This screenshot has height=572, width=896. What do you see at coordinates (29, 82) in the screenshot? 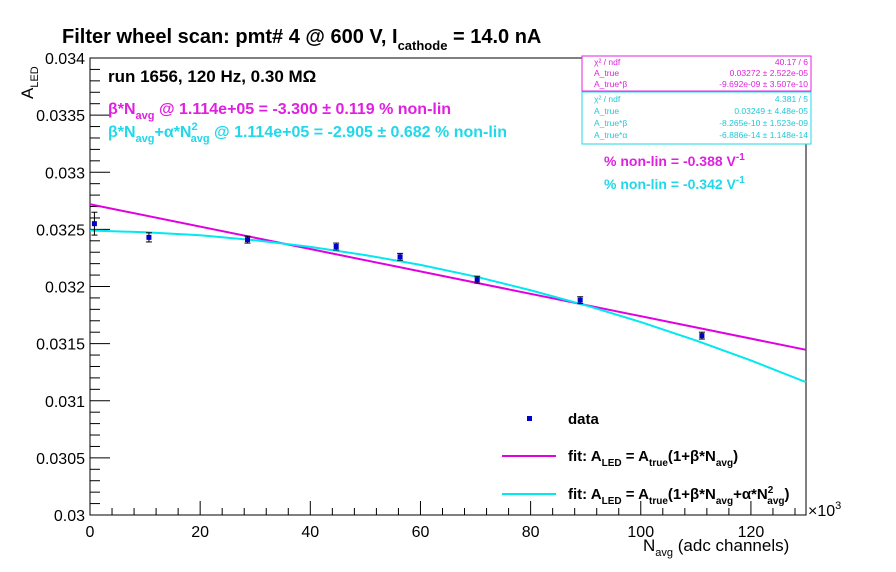
I see `y-axis-label: ALED` at bounding box center [29, 82].